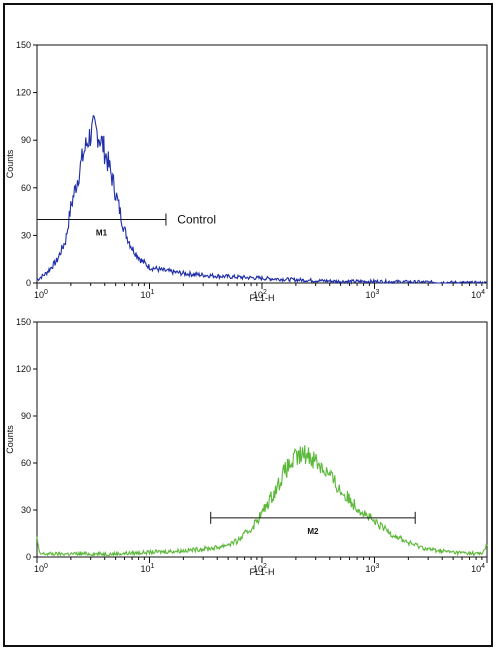 The image size is (500, 654). Describe the element at coordinates (313, 531) in the screenshot. I see `marker-label: M2` at that location.